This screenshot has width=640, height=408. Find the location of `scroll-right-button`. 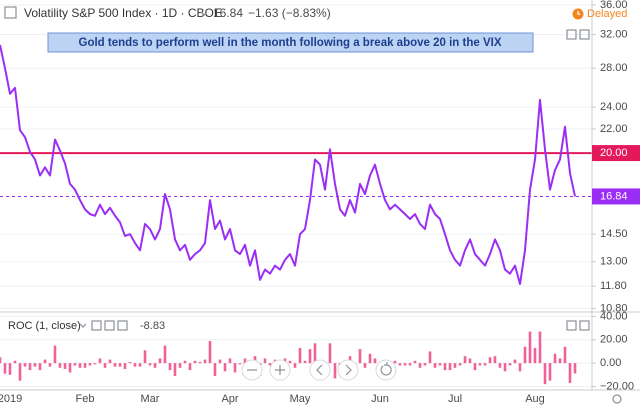

scroll-right-button is located at coordinates (348, 370).